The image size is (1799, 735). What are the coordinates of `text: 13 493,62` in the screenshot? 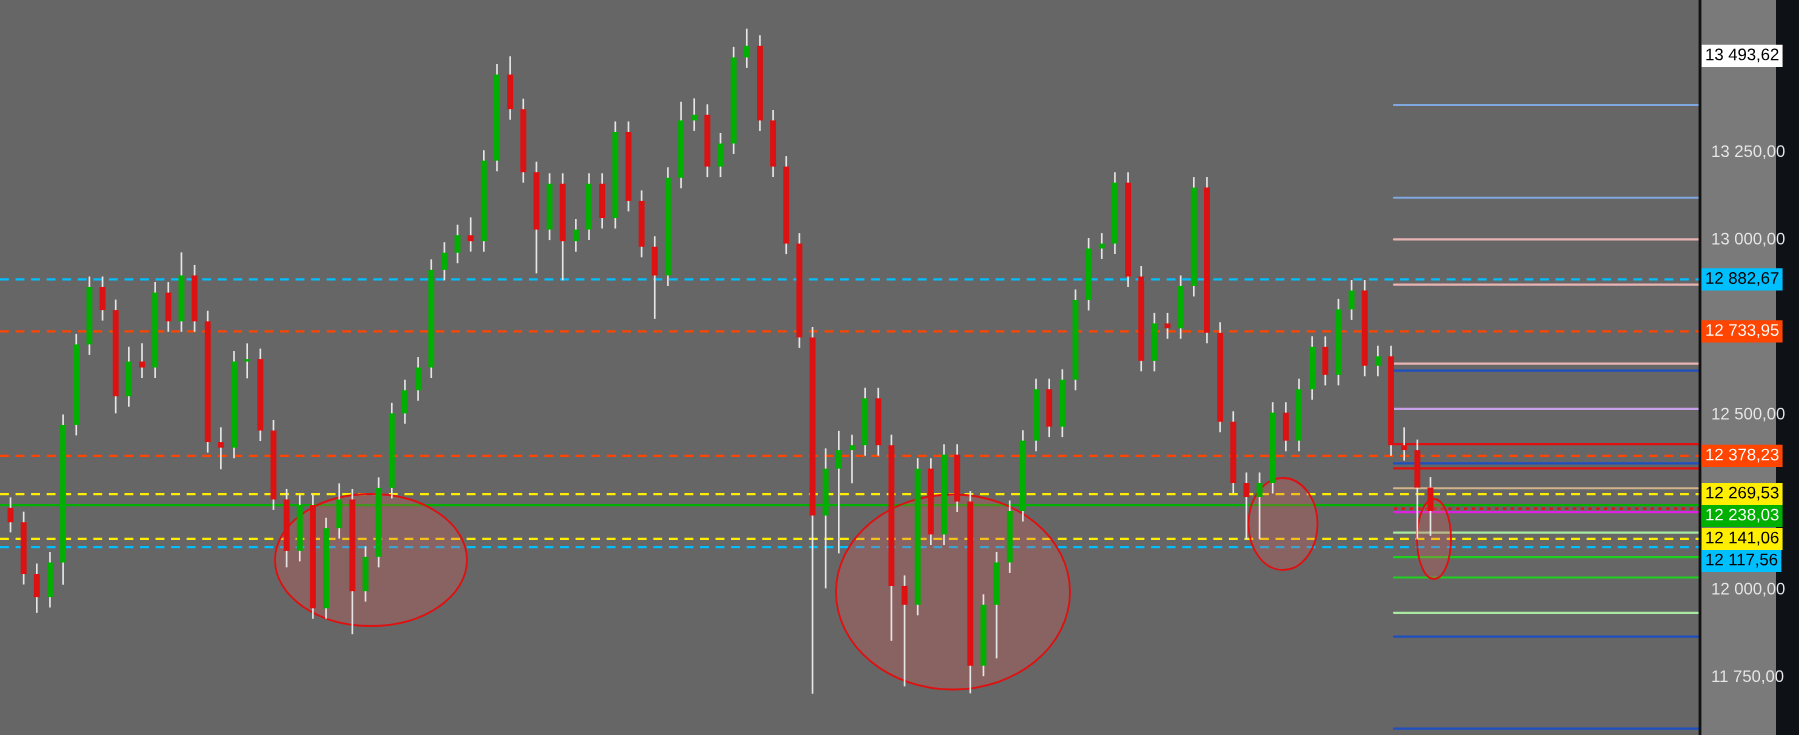 It's located at (1742, 55).